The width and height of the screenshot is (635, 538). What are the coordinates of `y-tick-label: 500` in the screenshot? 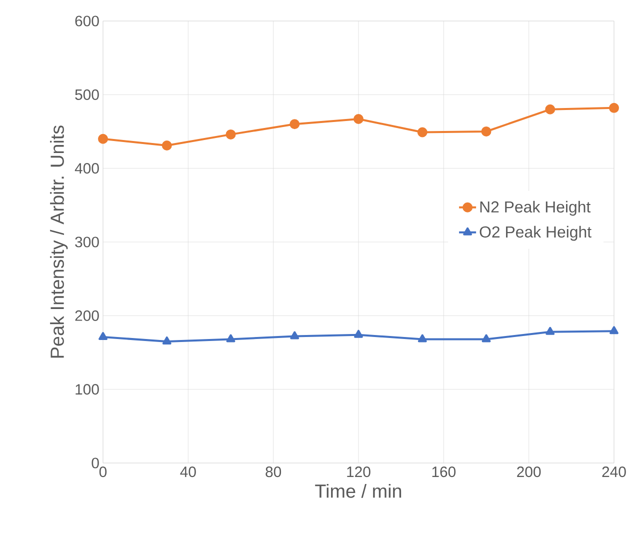 It's located at (87, 94).